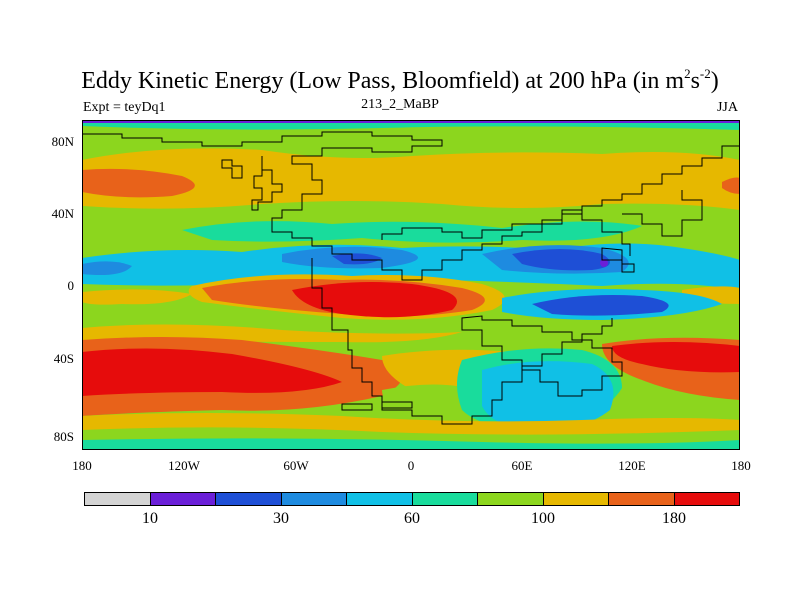 The height and width of the screenshot is (600, 800). Describe the element at coordinates (674, 518) in the screenshot. I see `colorbar-label-180: 180` at that location.